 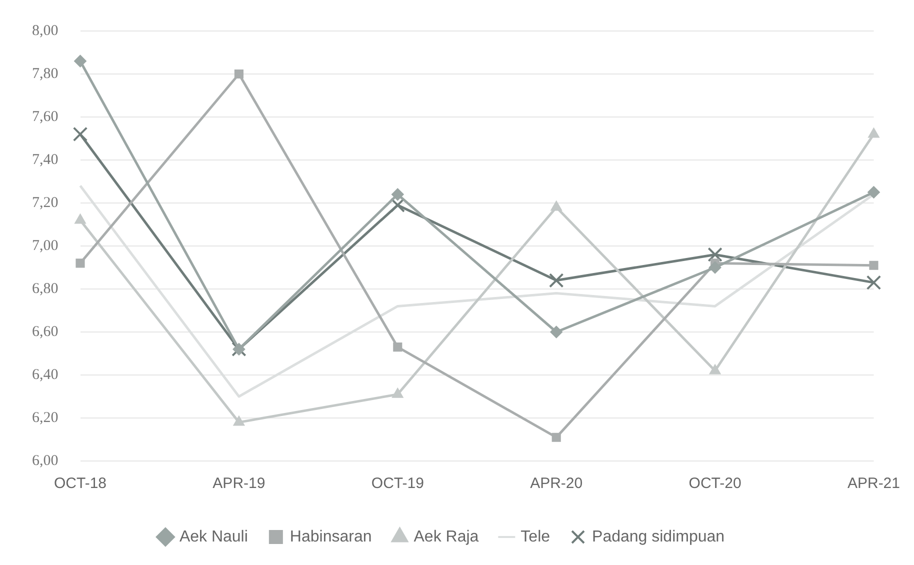 I want to click on x-tick-label: OCT-18, so click(x=80, y=483).